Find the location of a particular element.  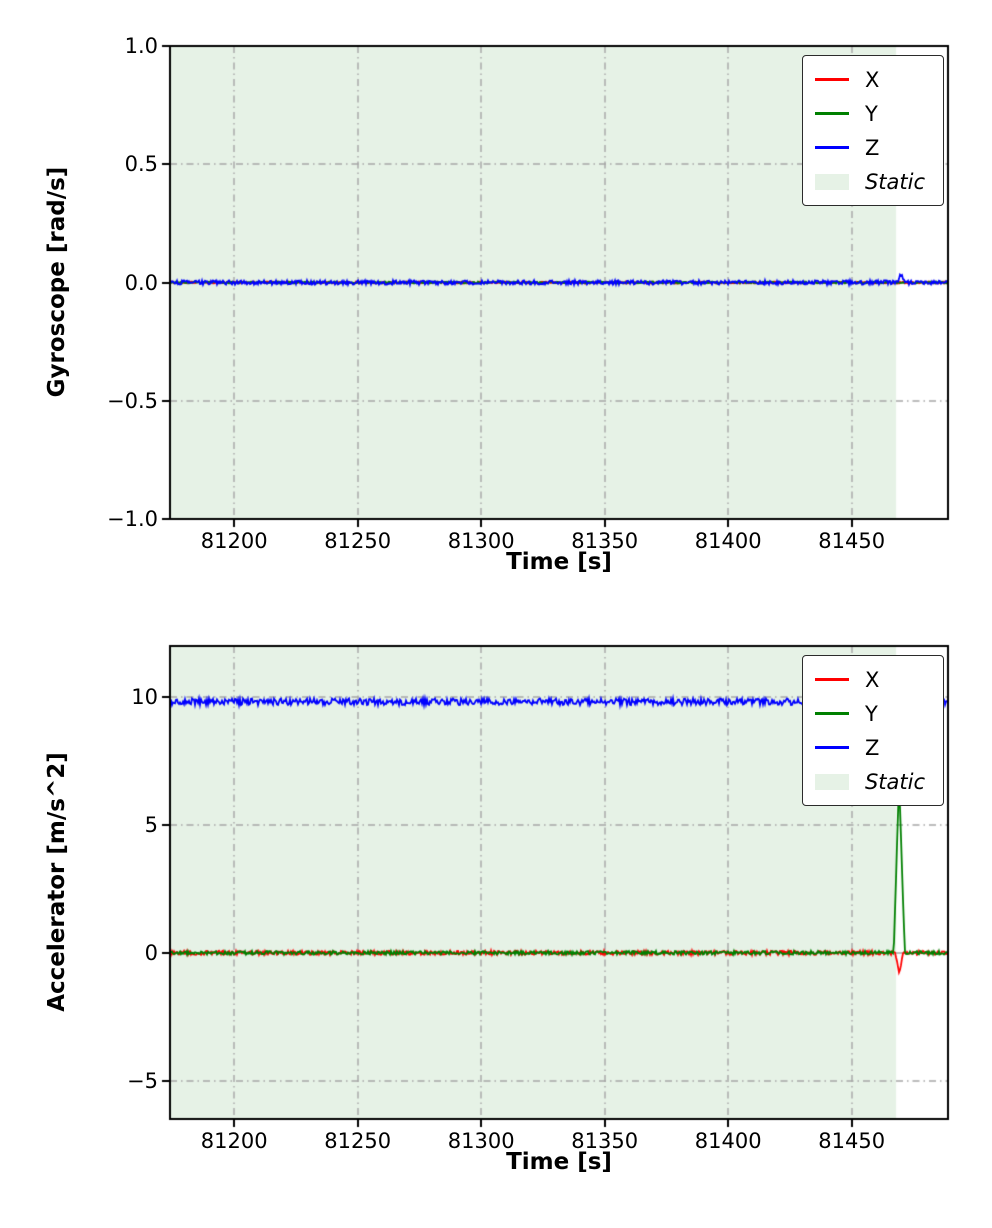

gyroscope-legend: X Y Z Static is located at coordinates (872, 130).